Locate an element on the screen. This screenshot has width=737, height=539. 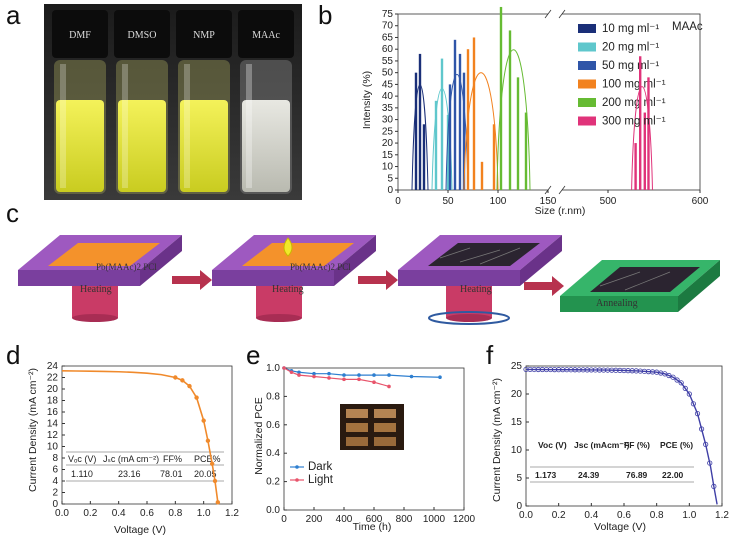
step-3-heating: Heating is located at coordinates (480, 280).